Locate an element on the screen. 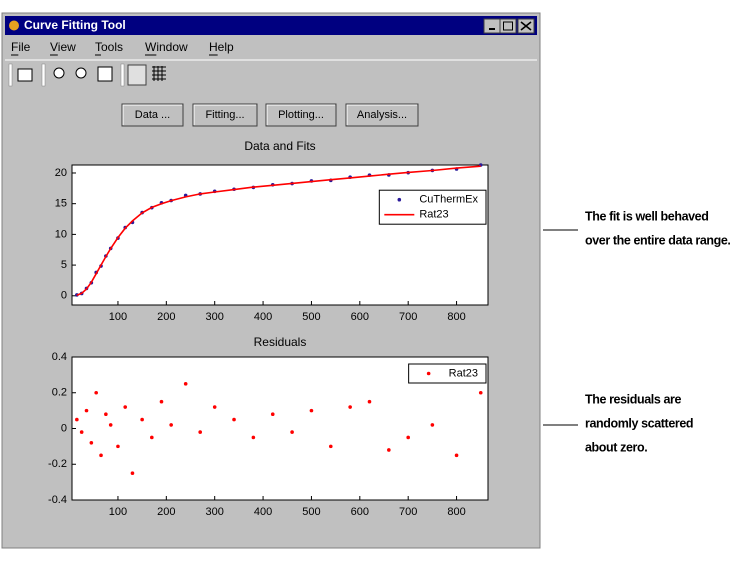 This screenshot has height=573, width=750. fit-line is located at coordinates (278, 230).